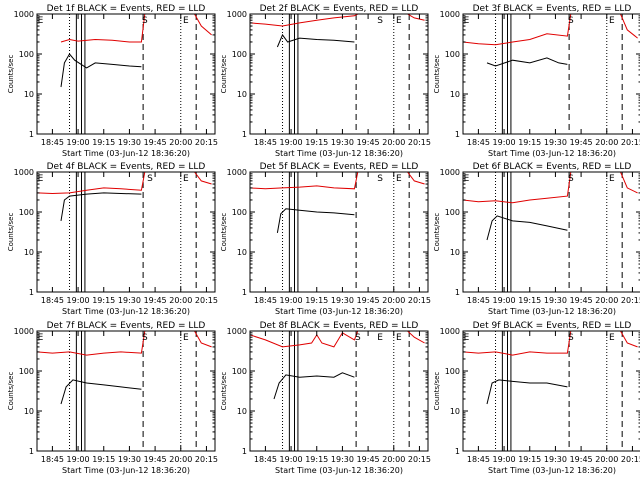 This screenshot has width=640, height=480. Describe the element at coordinates (126, 326) in the screenshot. I see `panel-title: Det 7f BLACK = Events, RED = LLD` at that location.